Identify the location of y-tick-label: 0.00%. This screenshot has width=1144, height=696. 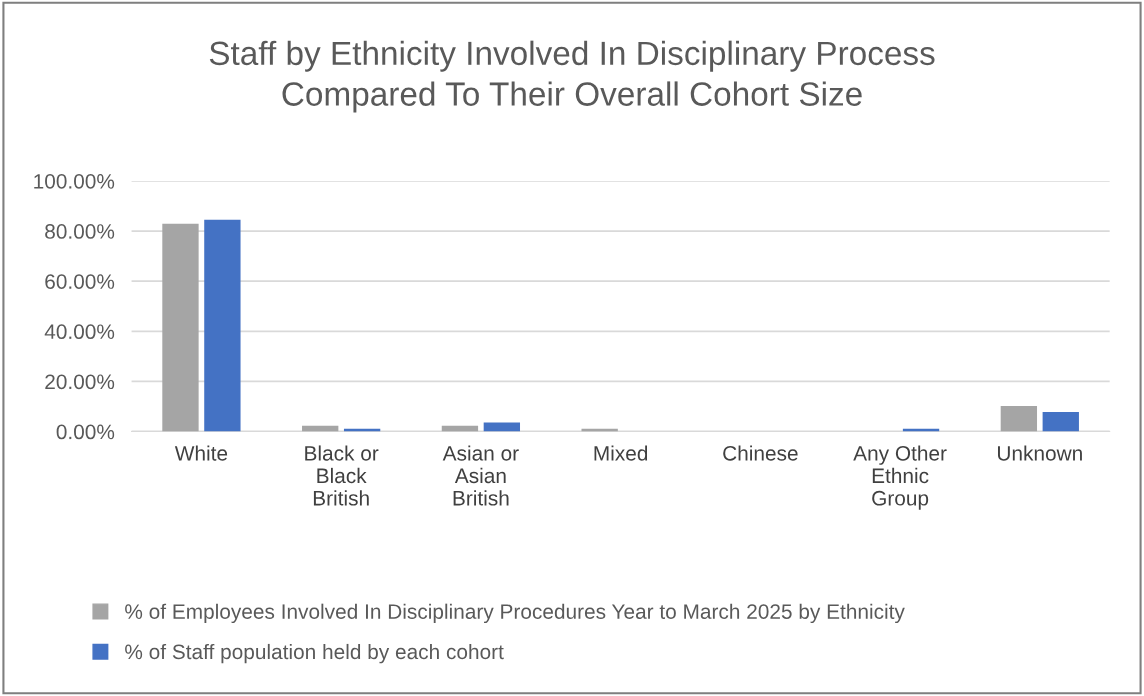
(85, 432).